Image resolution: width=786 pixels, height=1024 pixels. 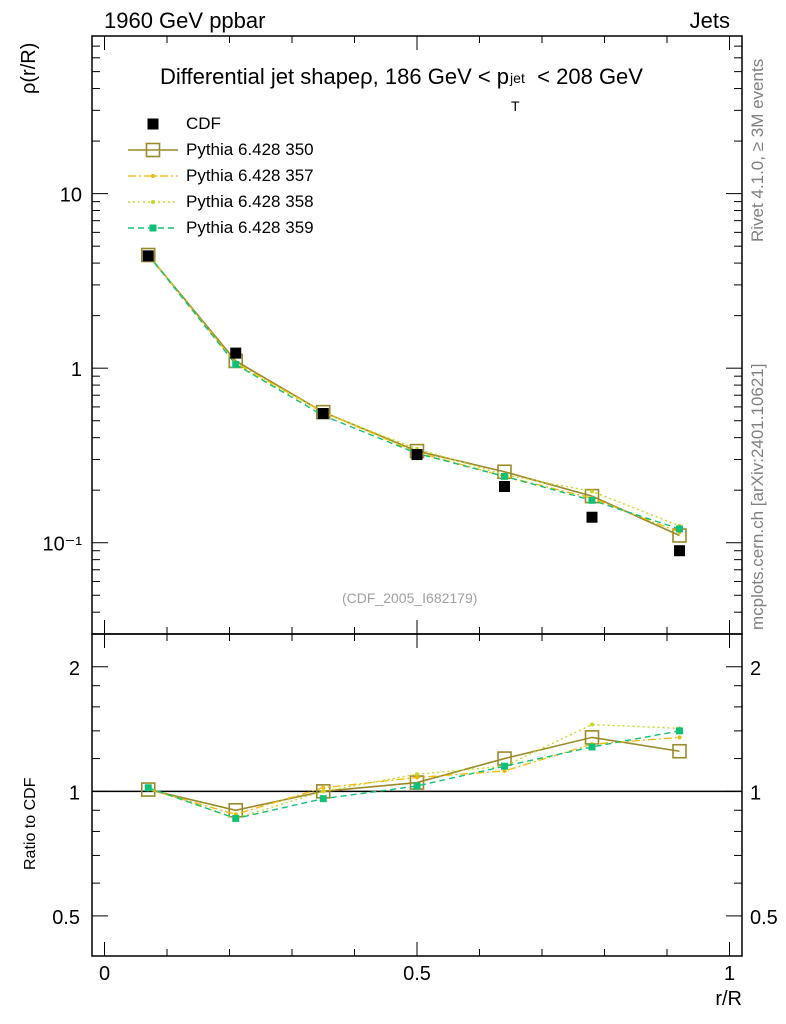 I want to click on y-tick-label-ratio: 2, so click(x=74, y=669).